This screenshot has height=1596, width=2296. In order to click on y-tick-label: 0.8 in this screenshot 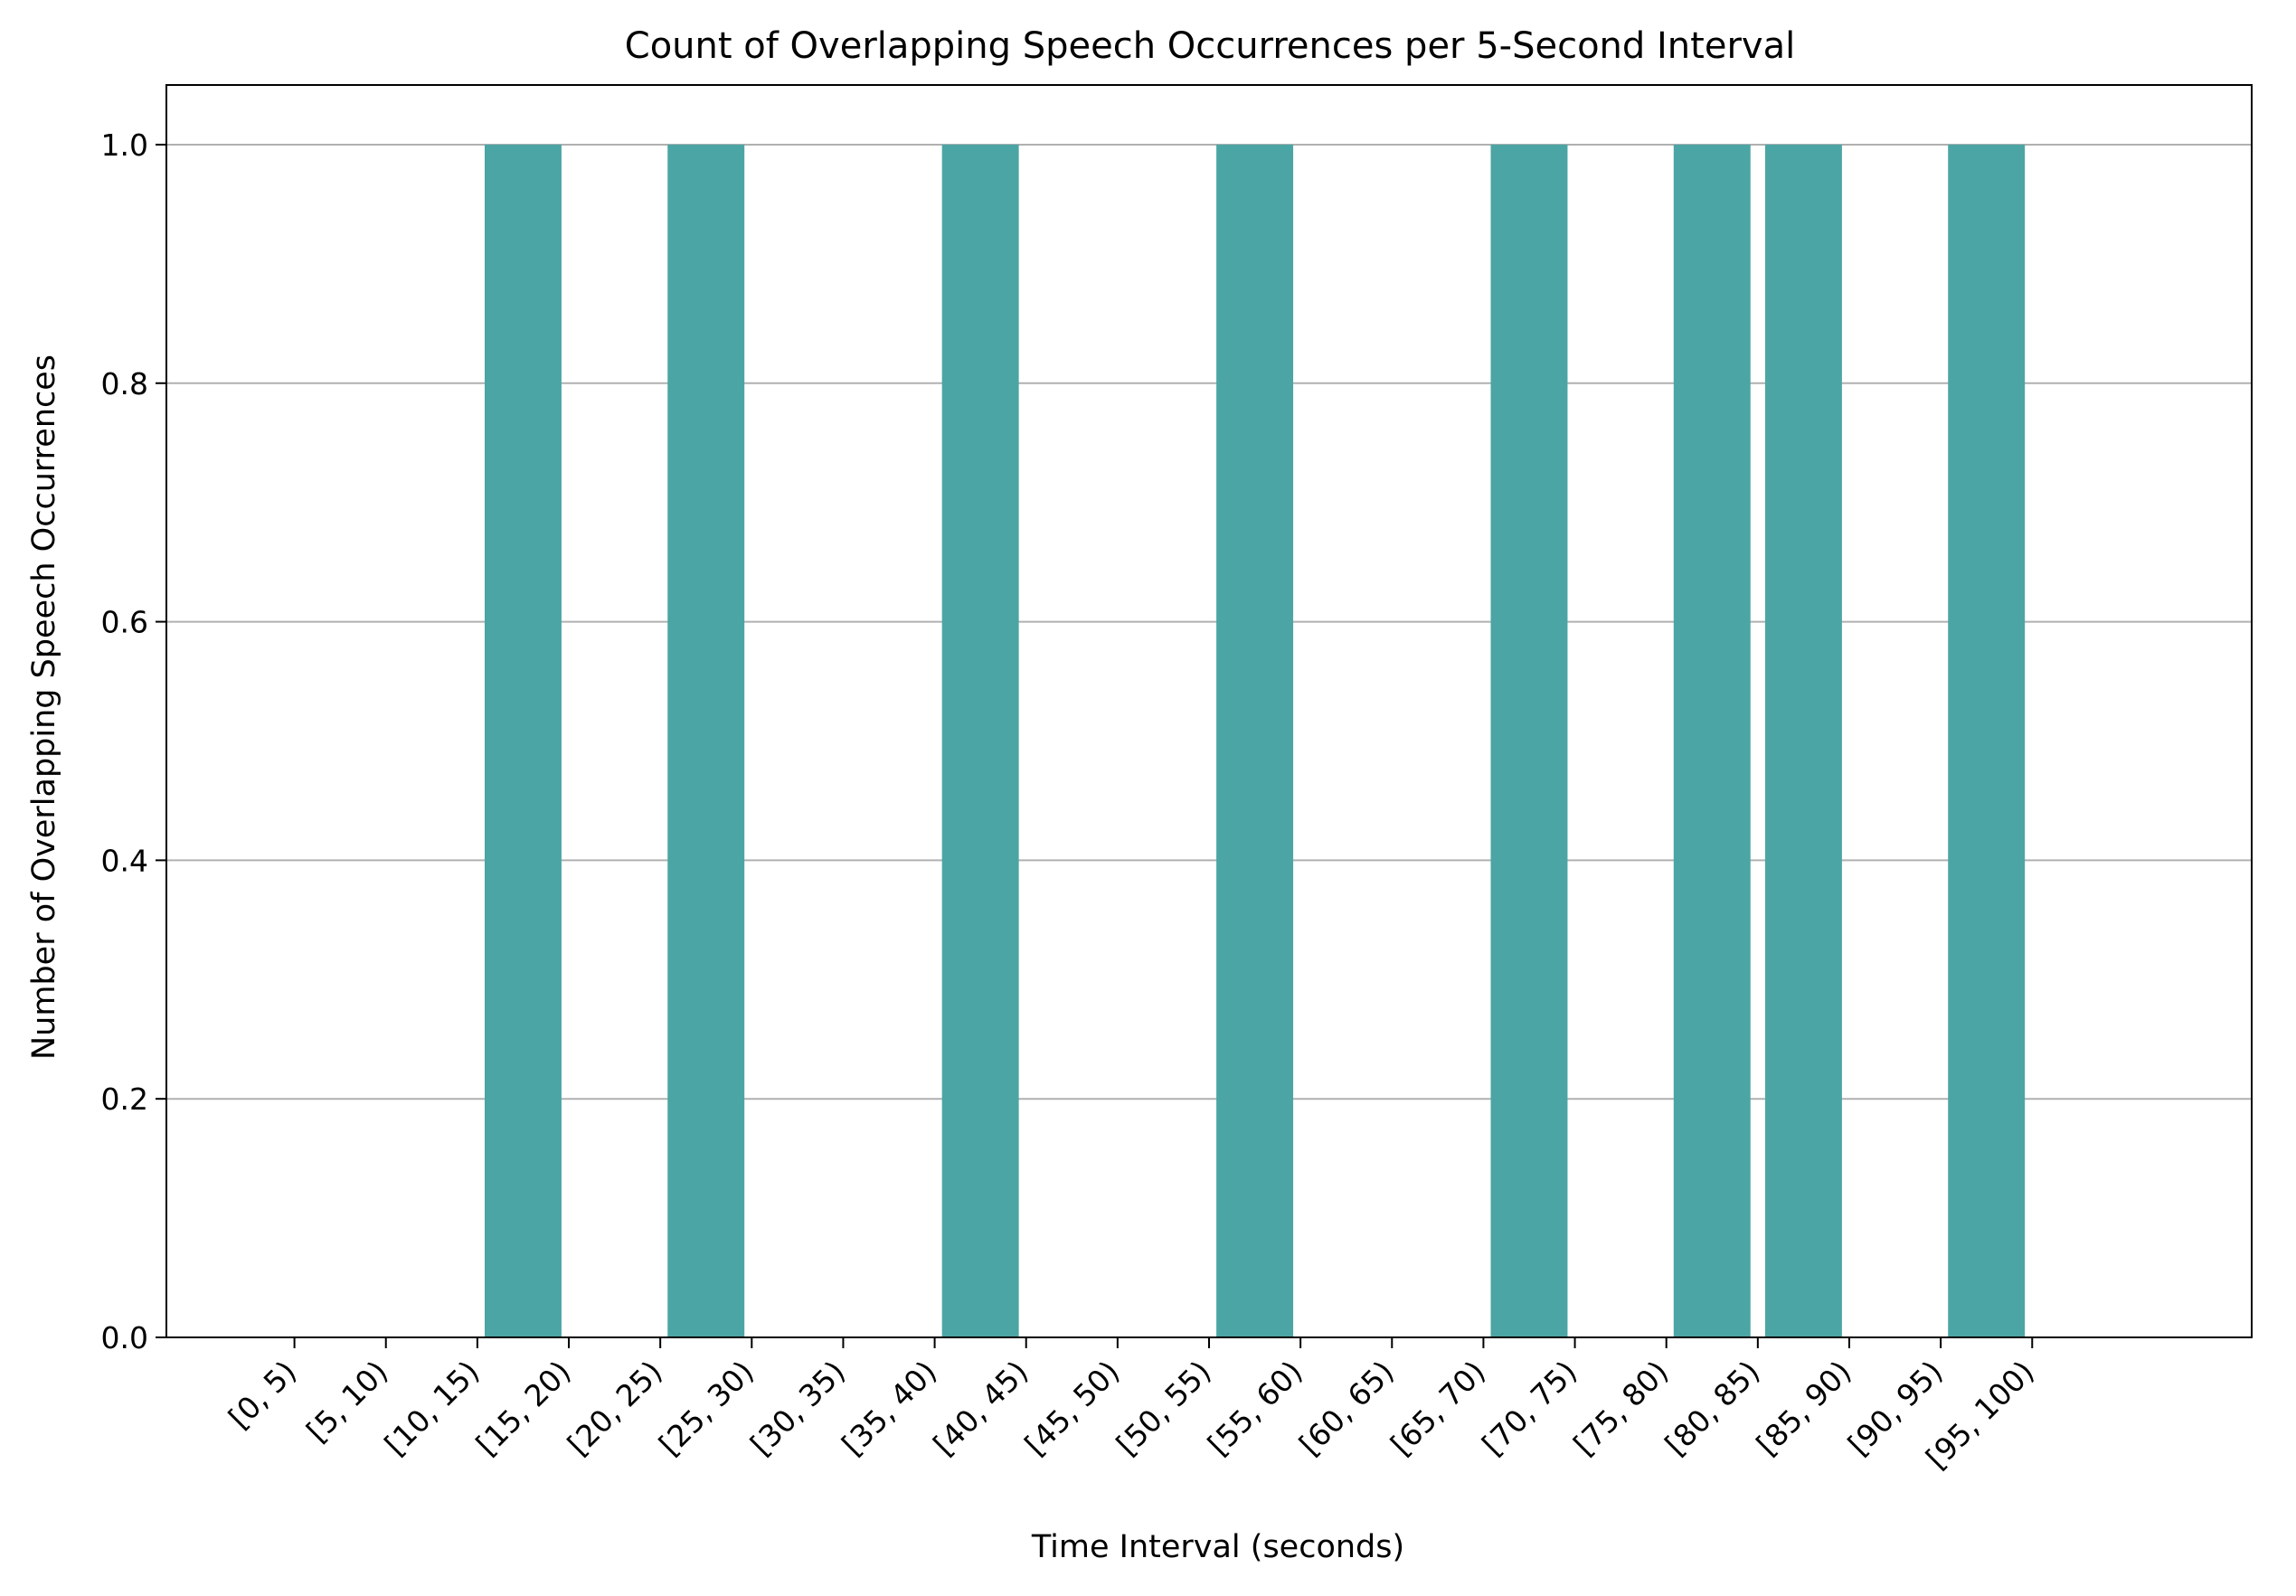, I will do `click(124, 383)`.